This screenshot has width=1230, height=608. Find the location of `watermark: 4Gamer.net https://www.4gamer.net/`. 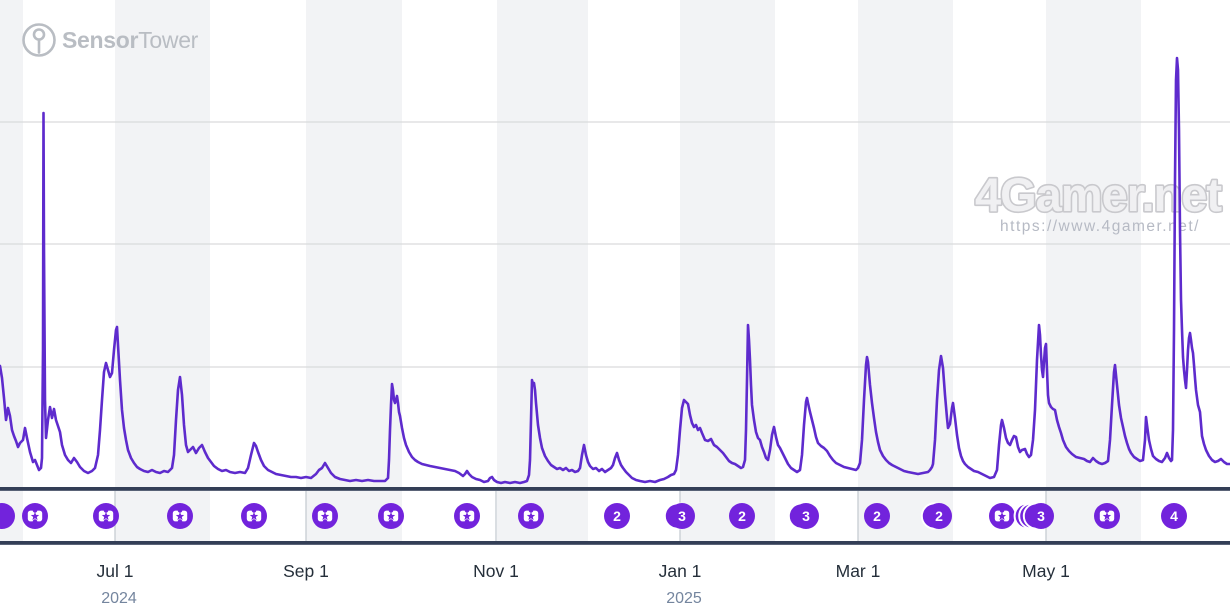

watermark: 4Gamer.net https://www.4gamer.net/ is located at coordinates (1099, 200).